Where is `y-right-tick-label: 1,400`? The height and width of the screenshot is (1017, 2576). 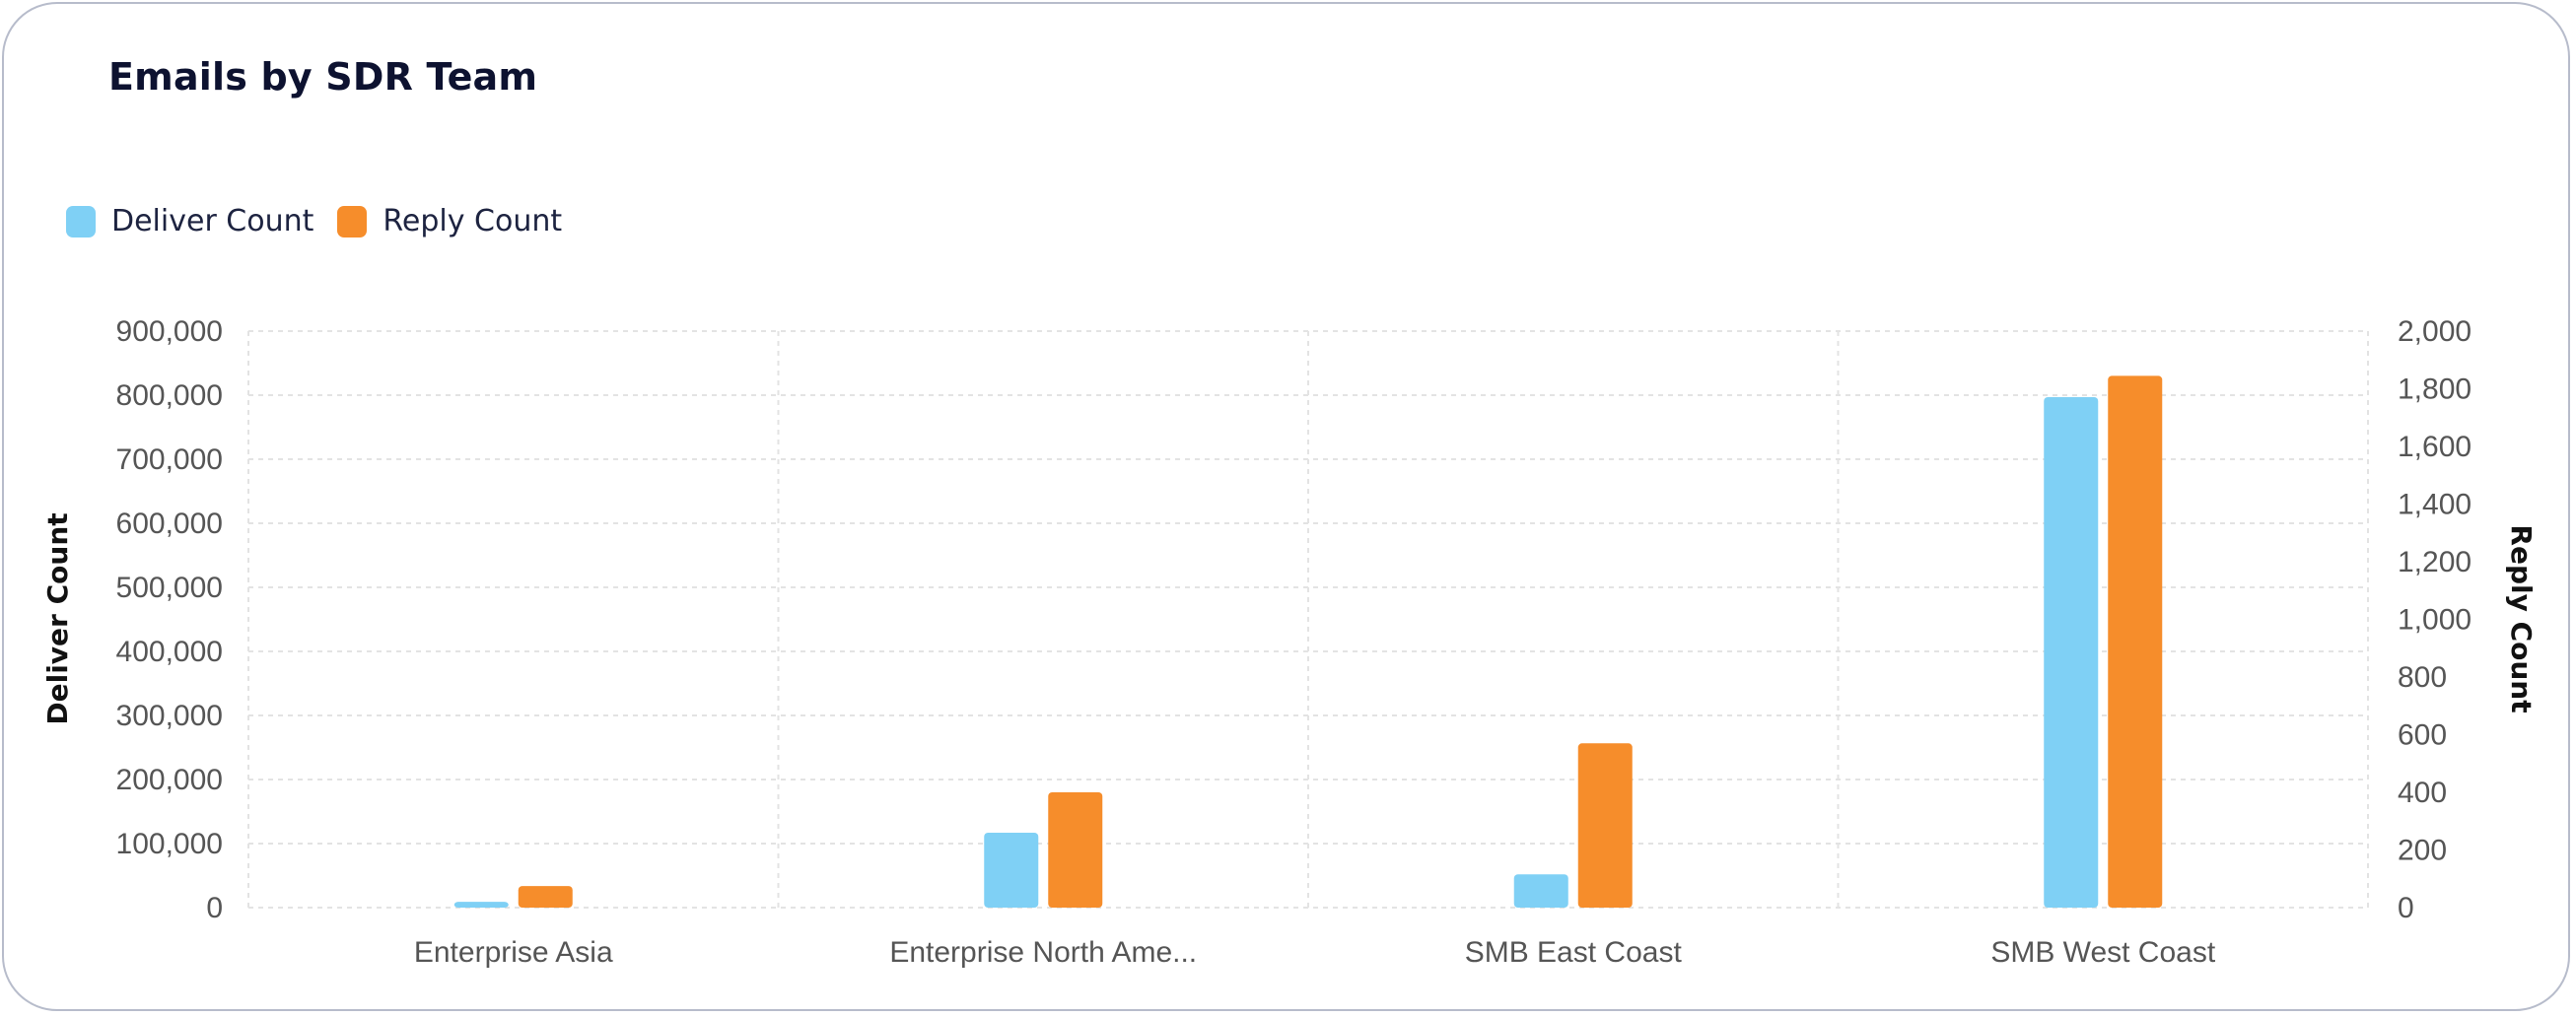 y-right-tick-label: 1,400 is located at coordinates (2435, 505).